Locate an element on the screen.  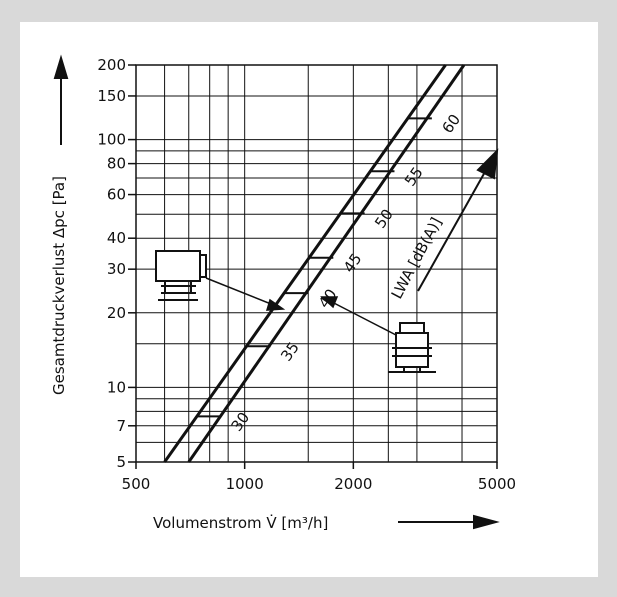
sound-level-label: 45 is located at coordinates (353, 263).